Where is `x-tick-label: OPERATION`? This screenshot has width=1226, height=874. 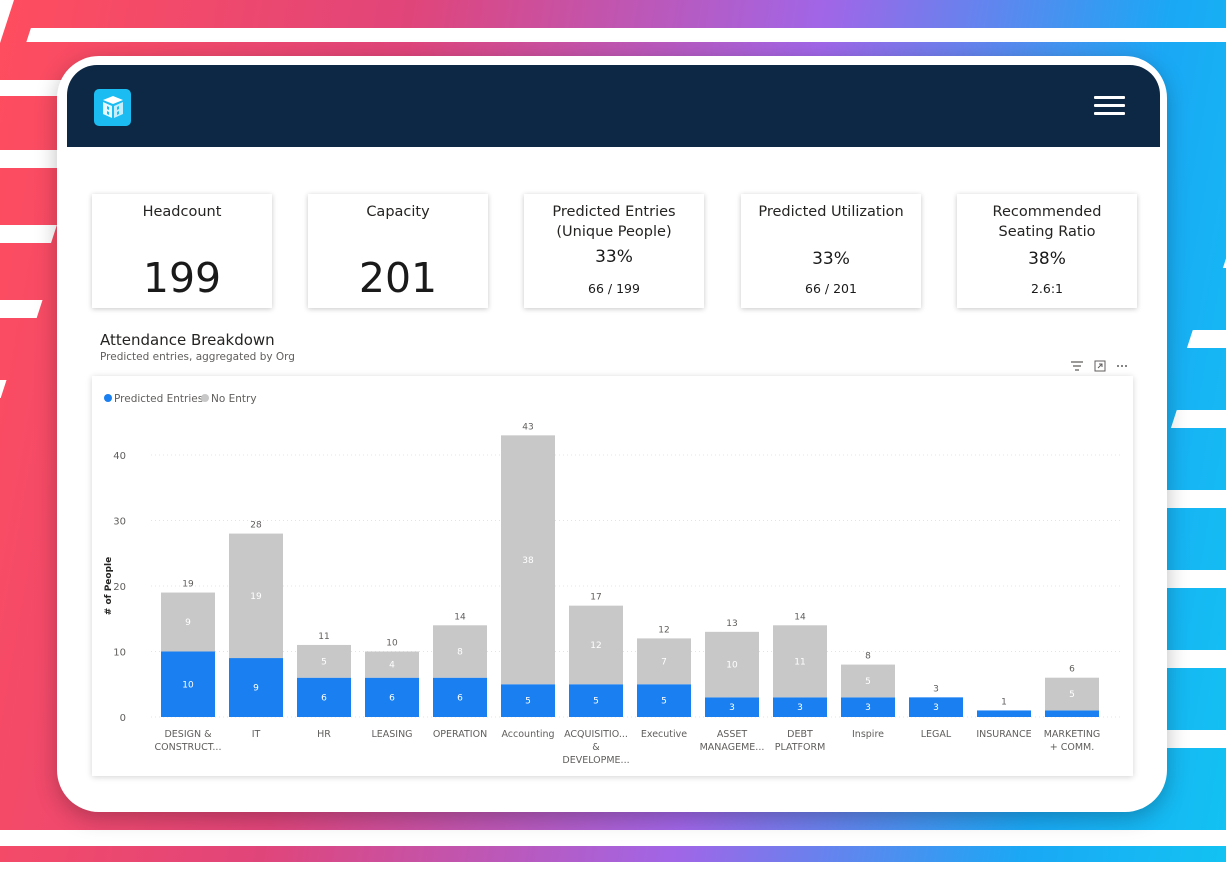
x-tick-label: OPERATION is located at coordinates (460, 734).